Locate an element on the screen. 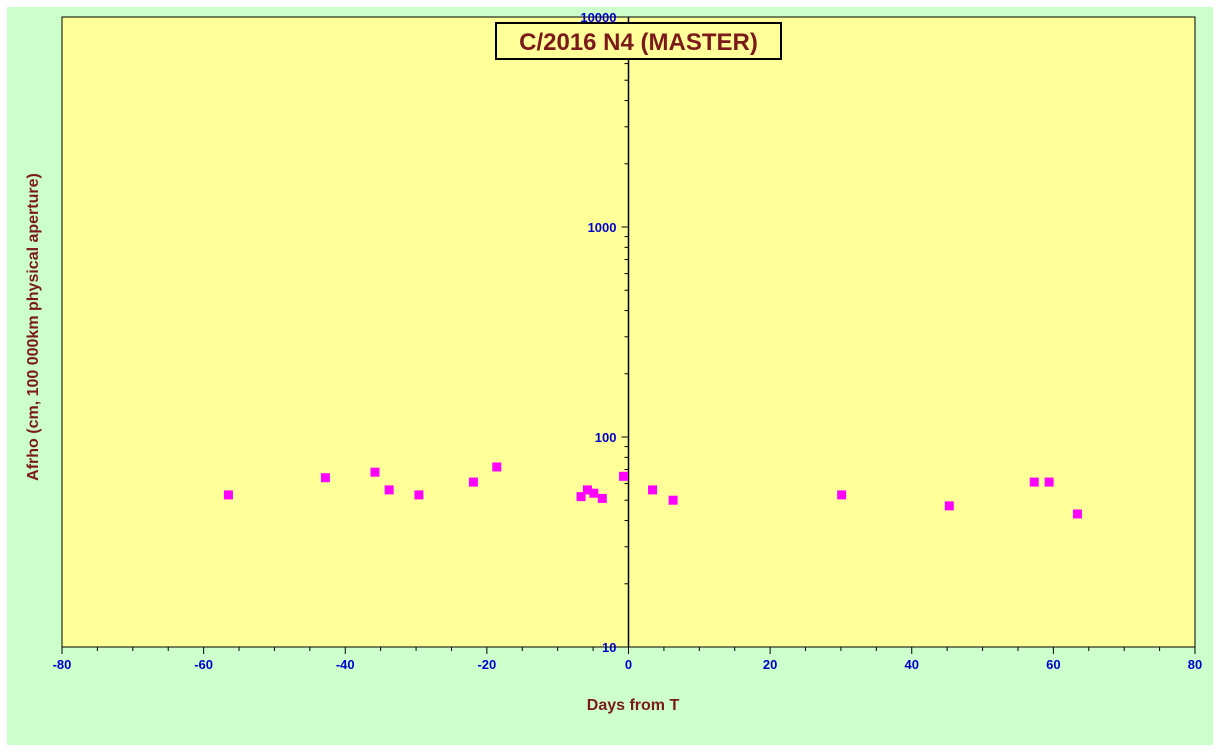 The image size is (1220, 752). y-tick-label: 1000 is located at coordinates (602, 227).